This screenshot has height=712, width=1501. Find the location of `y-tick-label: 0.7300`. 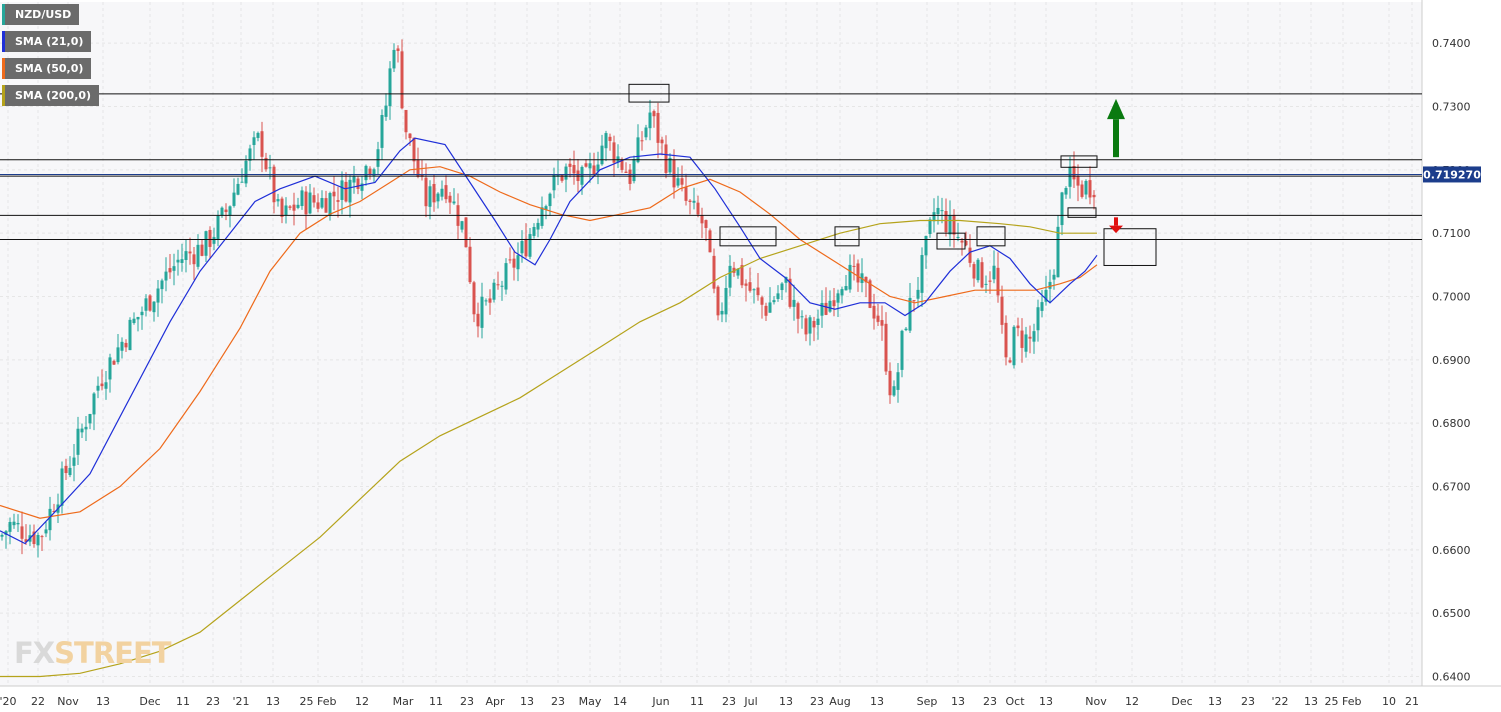

y-tick-label: 0.7300 is located at coordinates (1451, 107).